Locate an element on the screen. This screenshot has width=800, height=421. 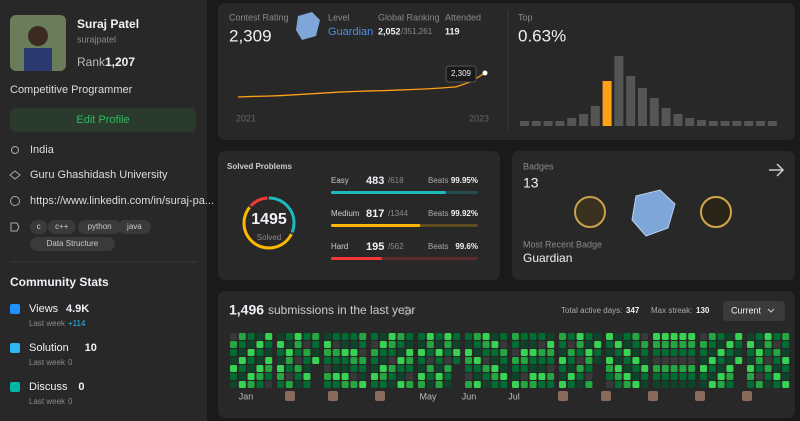
edit-button is located at coordinates (103, 120).